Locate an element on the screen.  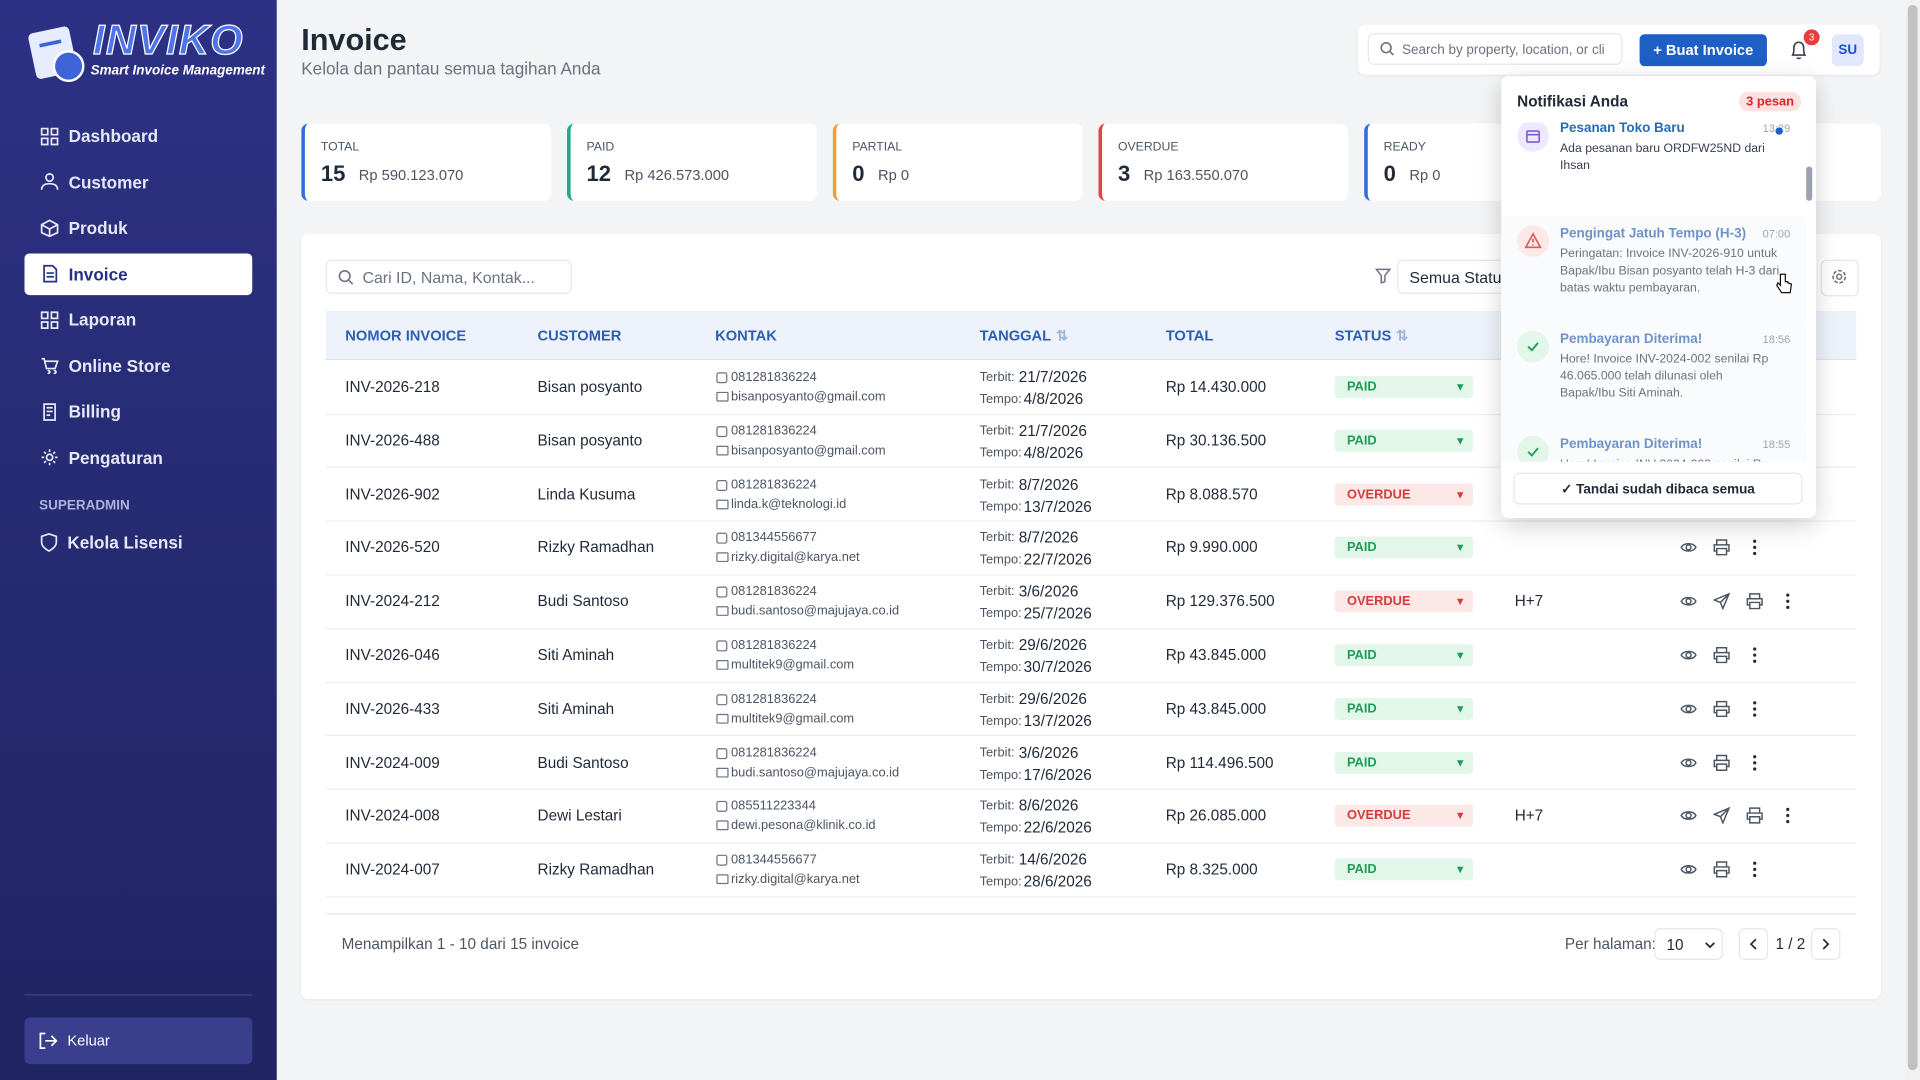
scrollbar-thumb is located at coordinates (1809, 183).